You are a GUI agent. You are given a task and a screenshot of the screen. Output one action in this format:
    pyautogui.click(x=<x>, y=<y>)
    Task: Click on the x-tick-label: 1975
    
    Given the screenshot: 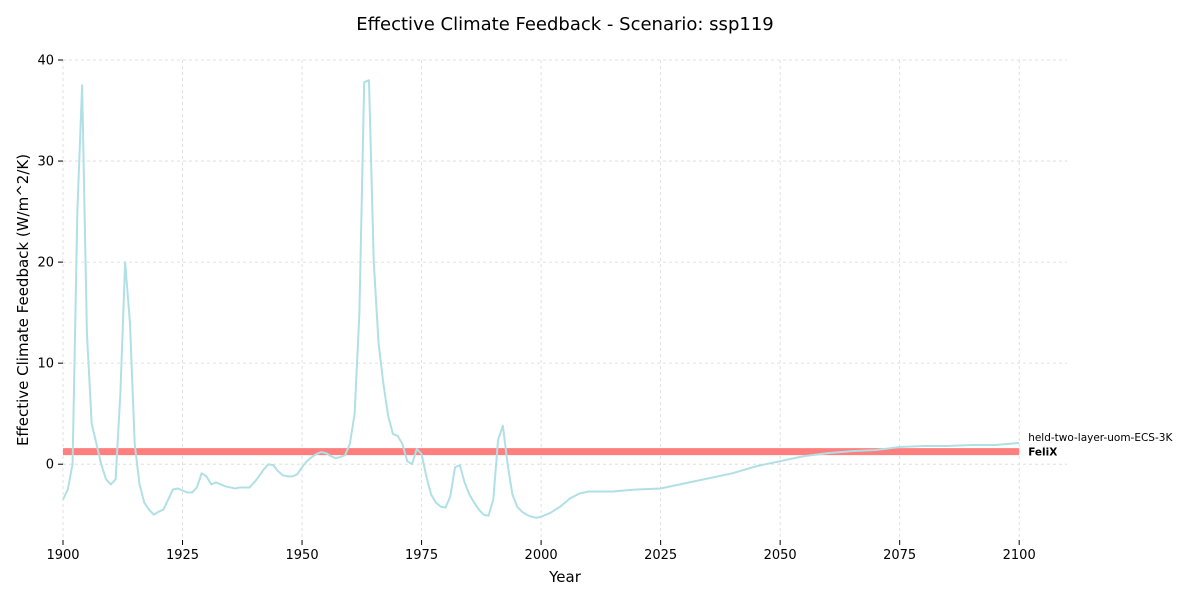 What is the action you would take?
    pyautogui.click(x=421, y=555)
    